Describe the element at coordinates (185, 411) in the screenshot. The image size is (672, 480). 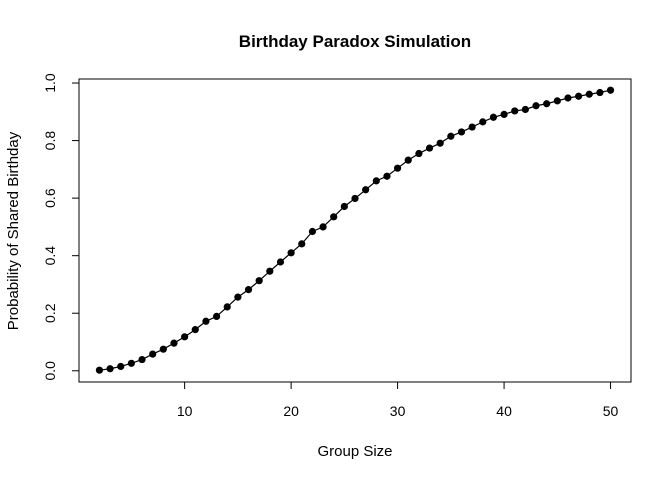
I see `x-tick-label: 10` at that location.